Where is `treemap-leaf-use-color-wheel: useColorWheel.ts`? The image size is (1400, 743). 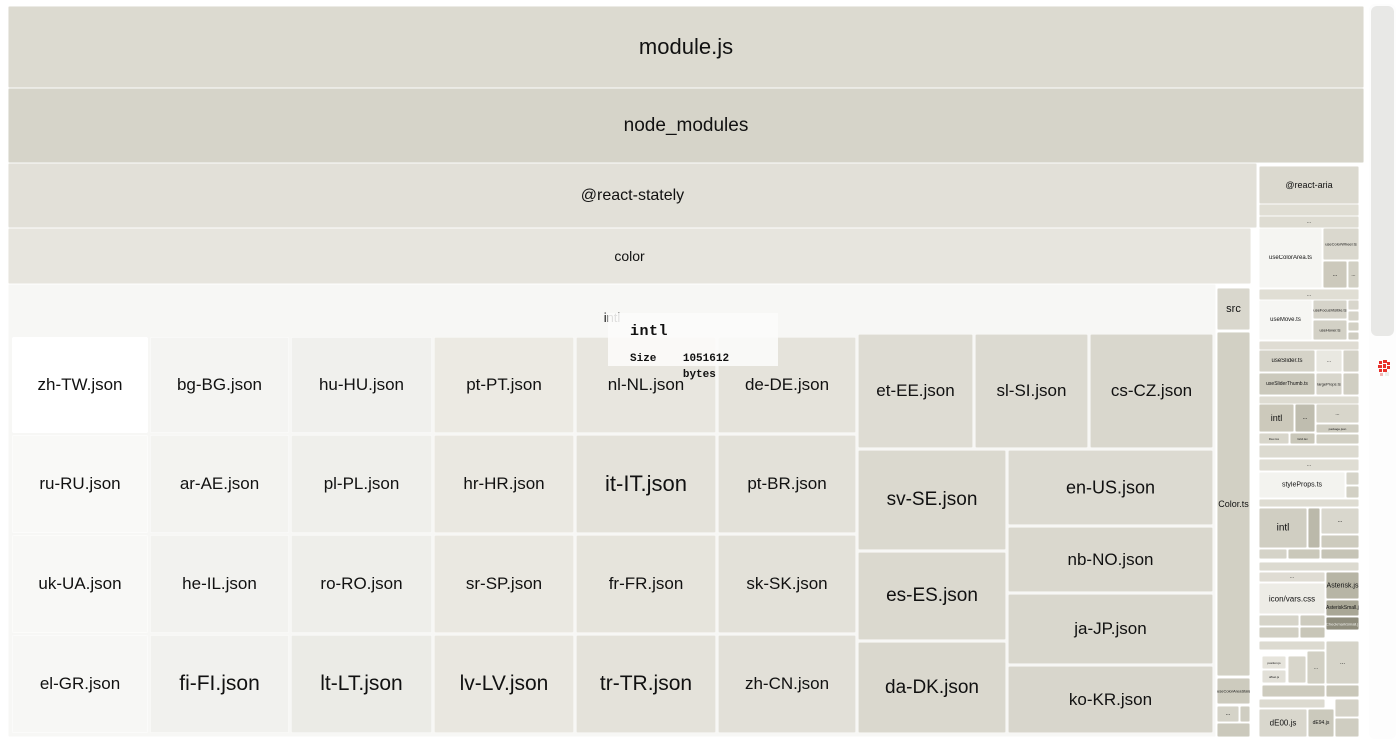 treemap-leaf-use-color-wheel: useColorWheel.ts is located at coordinates (1341, 244).